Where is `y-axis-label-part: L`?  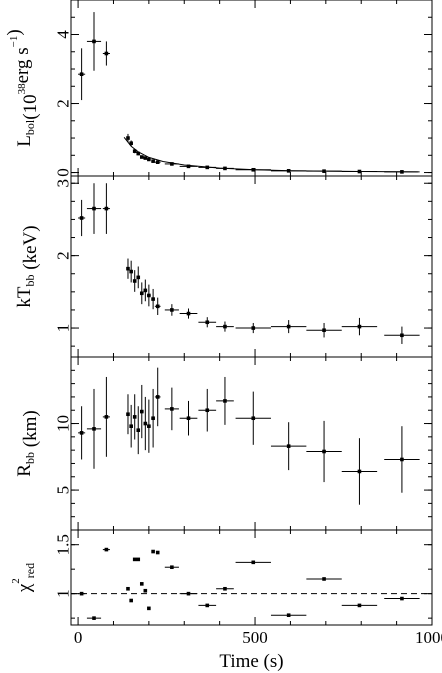 y-axis-label-part: L is located at coordinates (24, 141).